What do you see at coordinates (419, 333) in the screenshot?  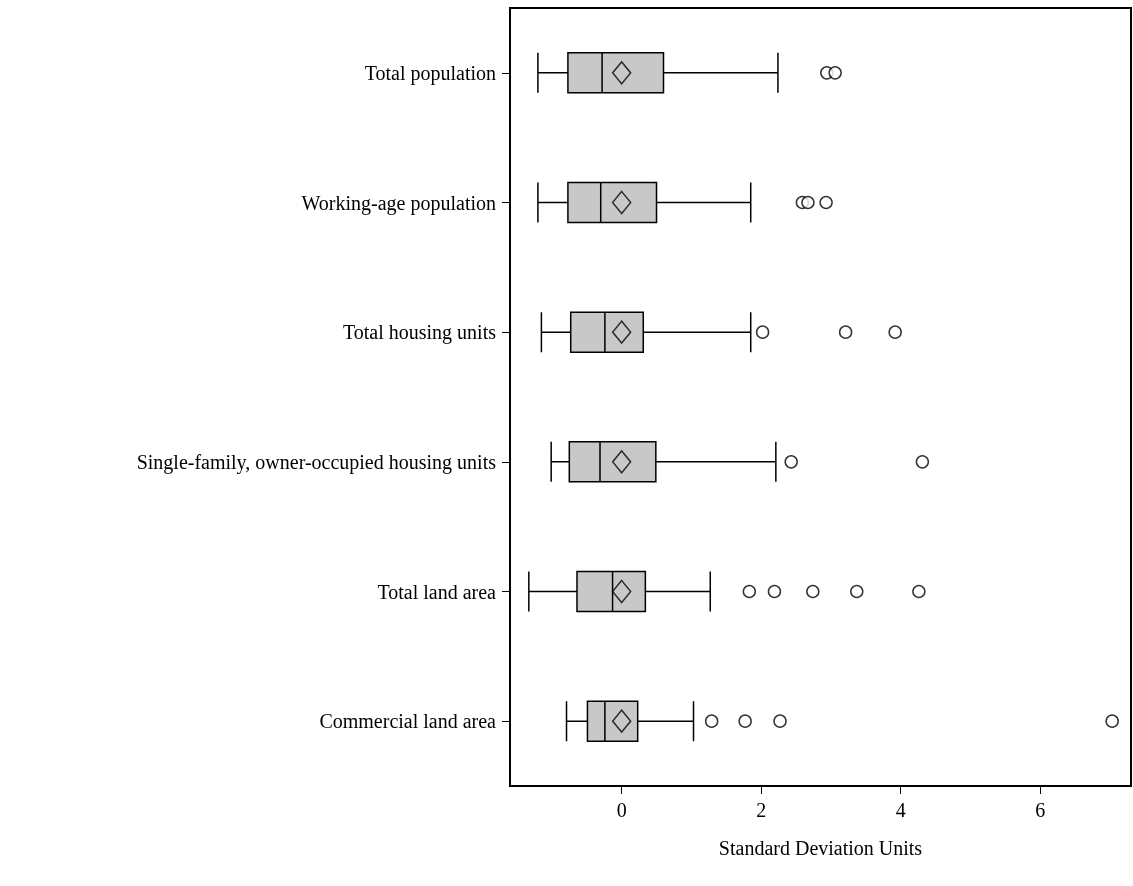 I see `y-tick-label: Total housing units` at bounding box center [419, 333].